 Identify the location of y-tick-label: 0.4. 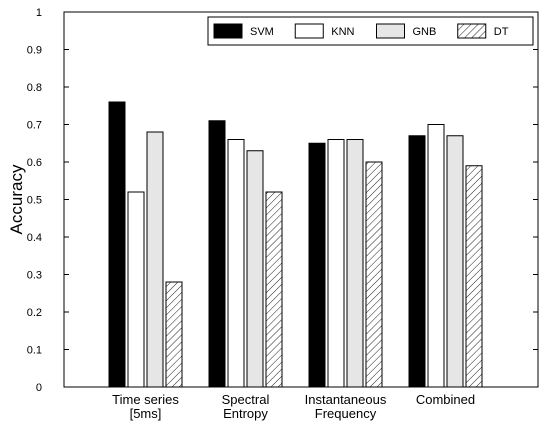
(34, 238).